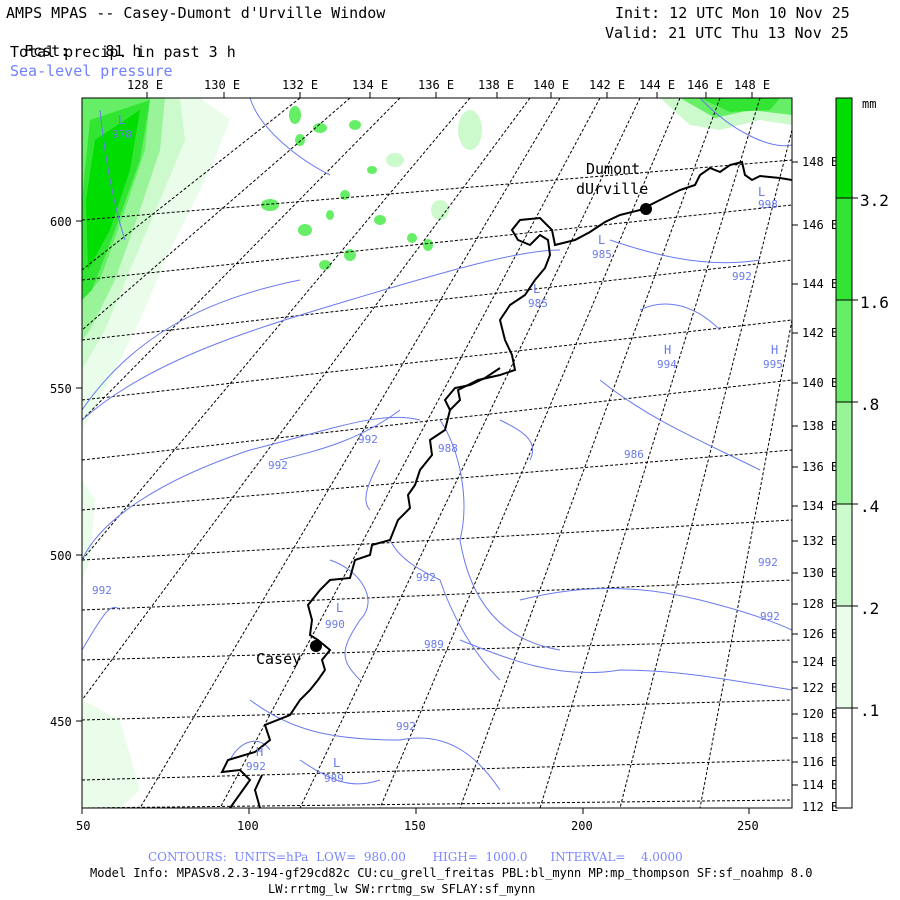  I want to click on left-ticks, so click(79, 471).